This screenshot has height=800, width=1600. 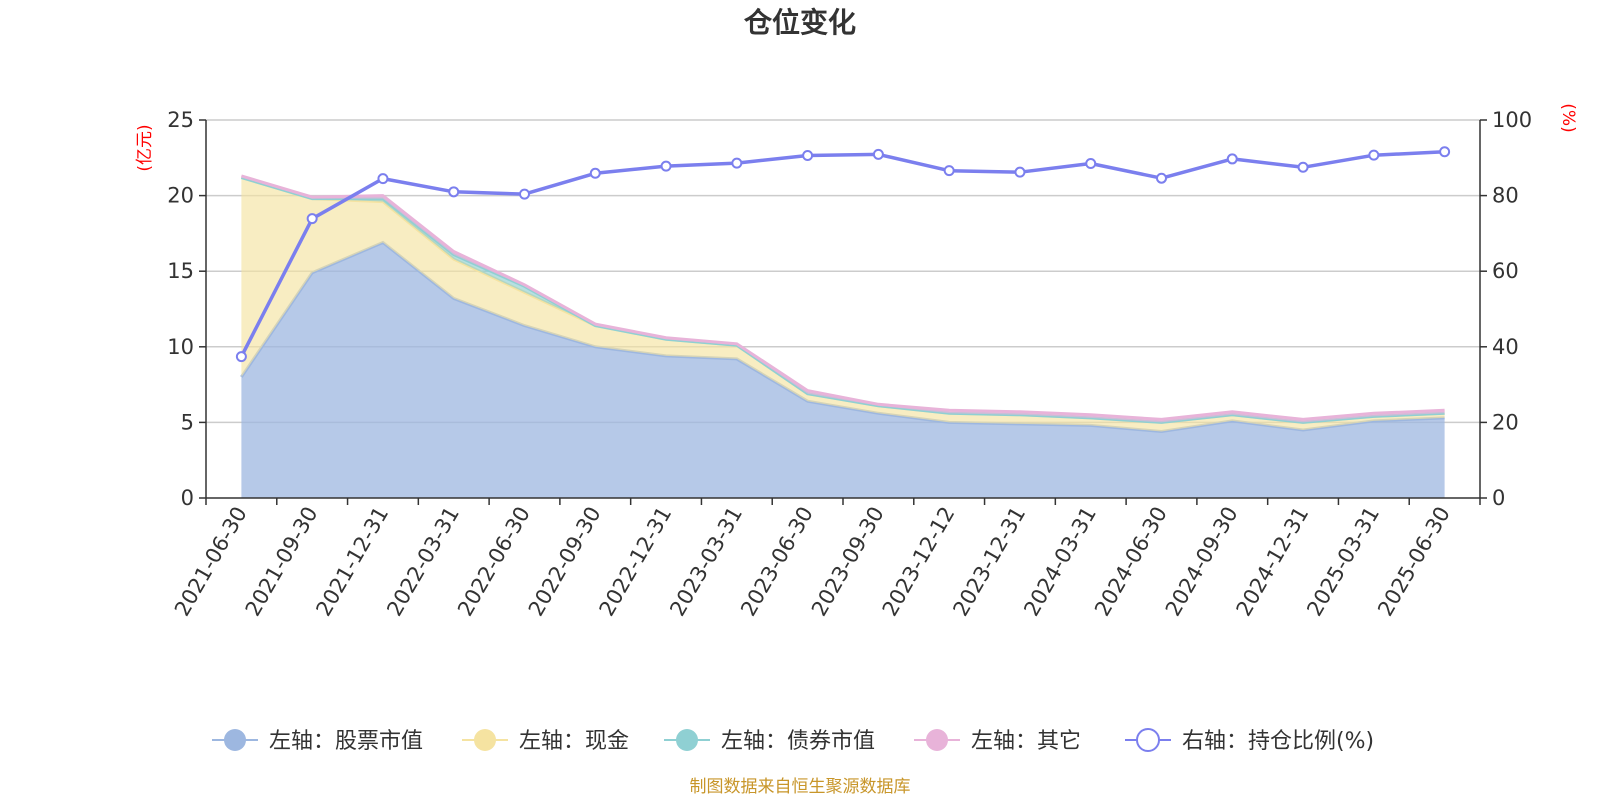 What do you see at coordinates (423, 562) in the screenshot?
I see `x-tick-label: 2022-03-31` at bounding box center [423, 562].